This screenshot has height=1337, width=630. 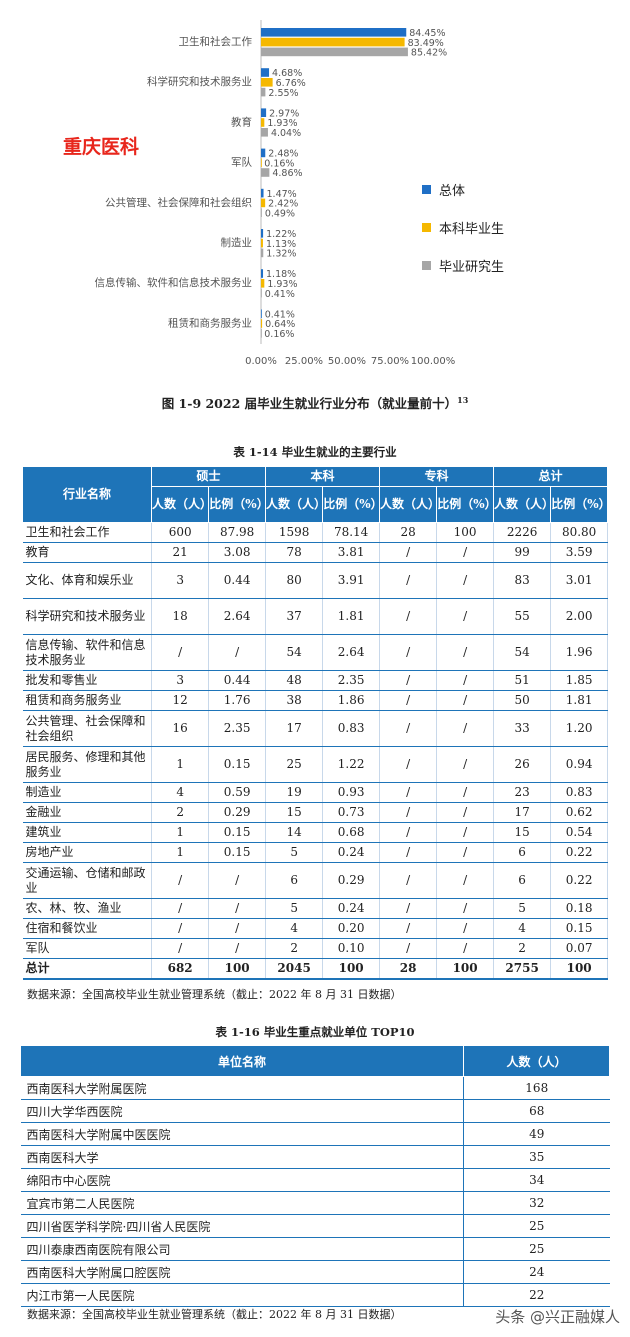 I want to click on table-total-row: 总计 682 100 2045 100 28 100 2755 100, so click(x=315, y=969).